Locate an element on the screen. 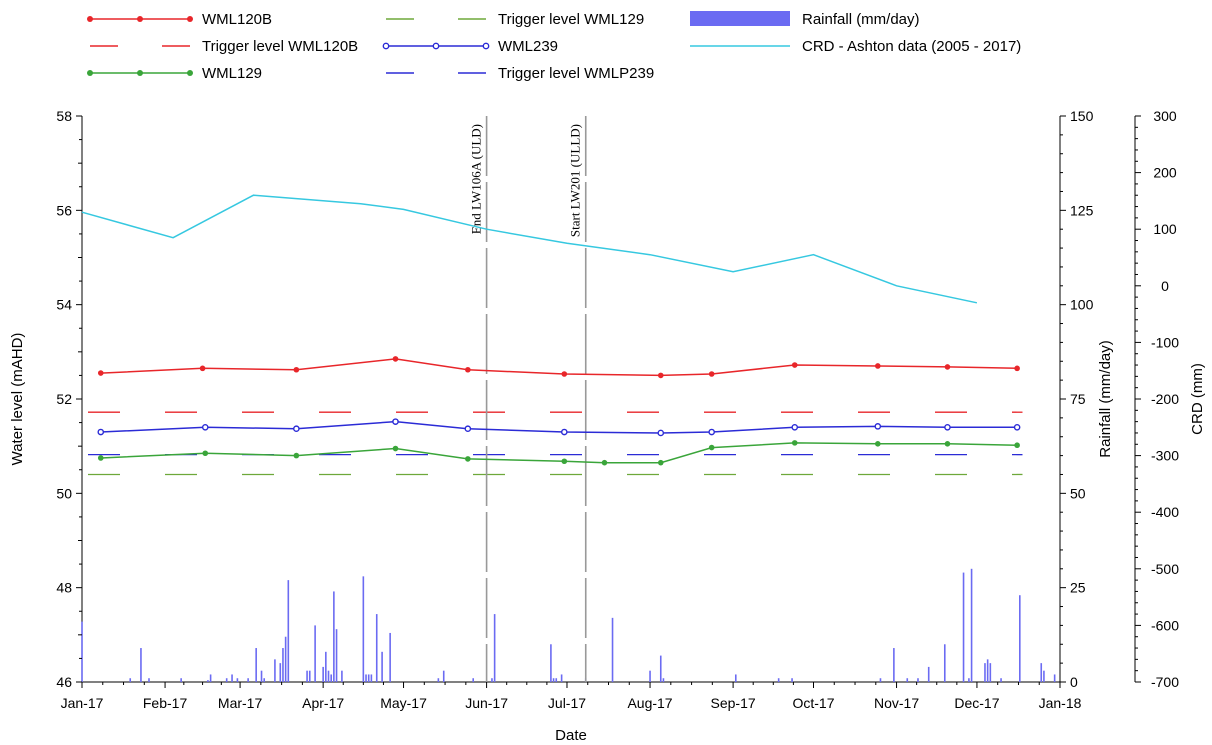 Image resolution: width=1212 pixels, height=745 pixels. x-tick-label: Feb-17 is located at coordinates (165, 703).